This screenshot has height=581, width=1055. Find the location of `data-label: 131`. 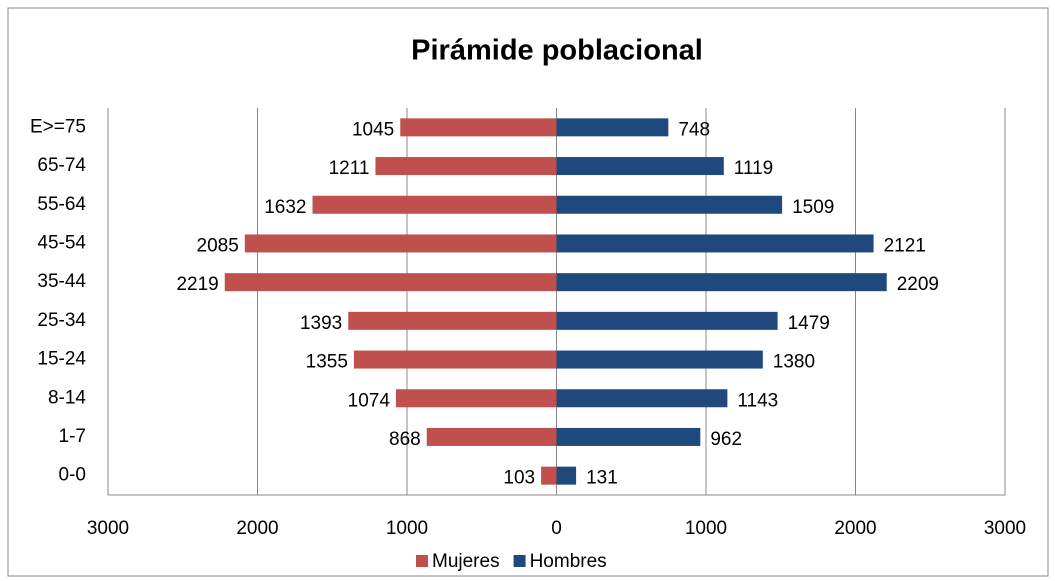

data-label: 131 is located at coordinates (602, 478).